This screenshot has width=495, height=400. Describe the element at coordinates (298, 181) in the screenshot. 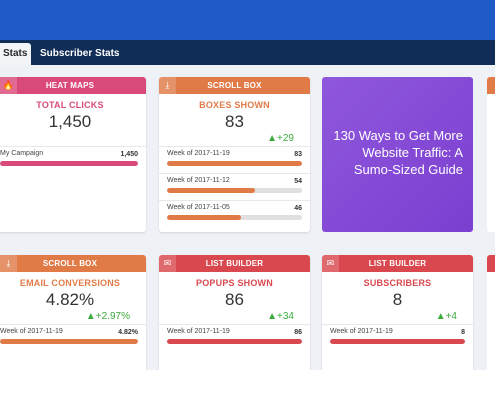

I see `row-value: 54` at that location.